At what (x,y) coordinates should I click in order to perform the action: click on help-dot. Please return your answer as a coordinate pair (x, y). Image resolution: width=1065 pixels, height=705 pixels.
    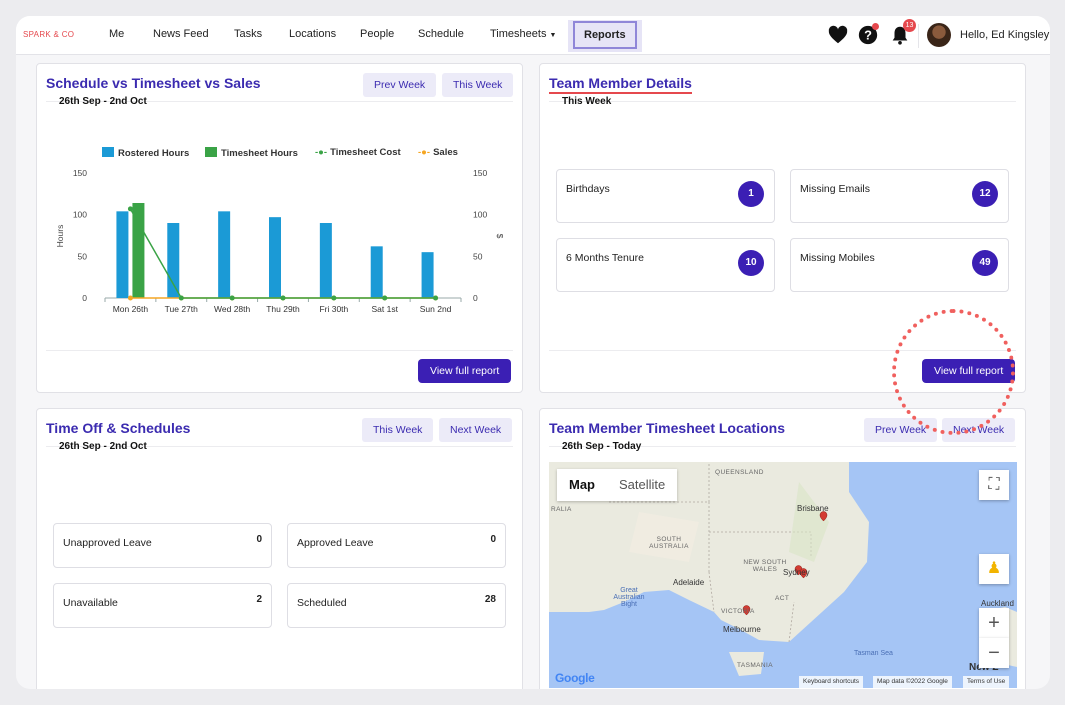
    Looking at the image, I should click on (875, 26).